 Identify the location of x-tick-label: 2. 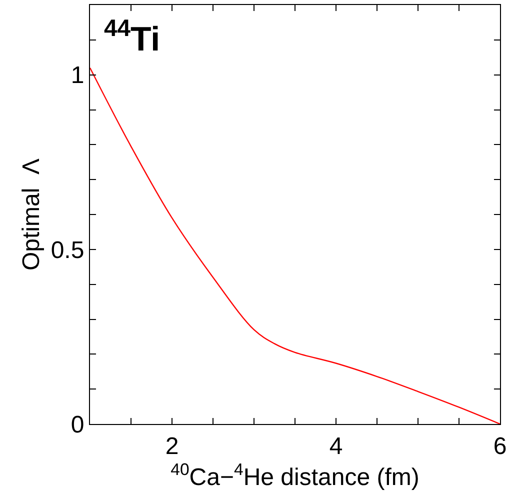
(172, 446).